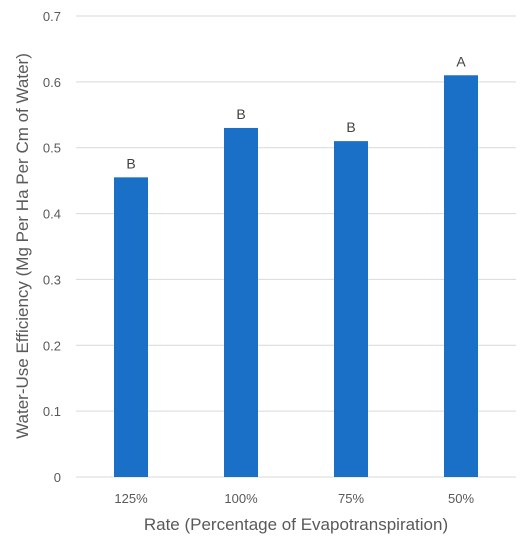 Image resolution: width=528 pixels, height=555 pixels. I want to click on y-tick-label: 0.7, so click(52, 16).